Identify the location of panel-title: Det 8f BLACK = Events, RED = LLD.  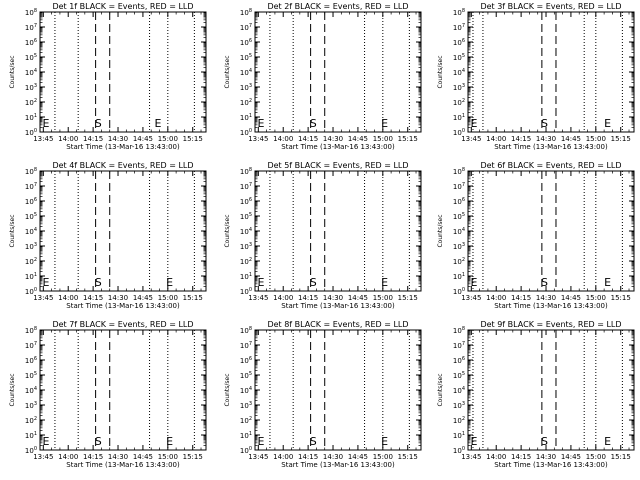
(337, 324).